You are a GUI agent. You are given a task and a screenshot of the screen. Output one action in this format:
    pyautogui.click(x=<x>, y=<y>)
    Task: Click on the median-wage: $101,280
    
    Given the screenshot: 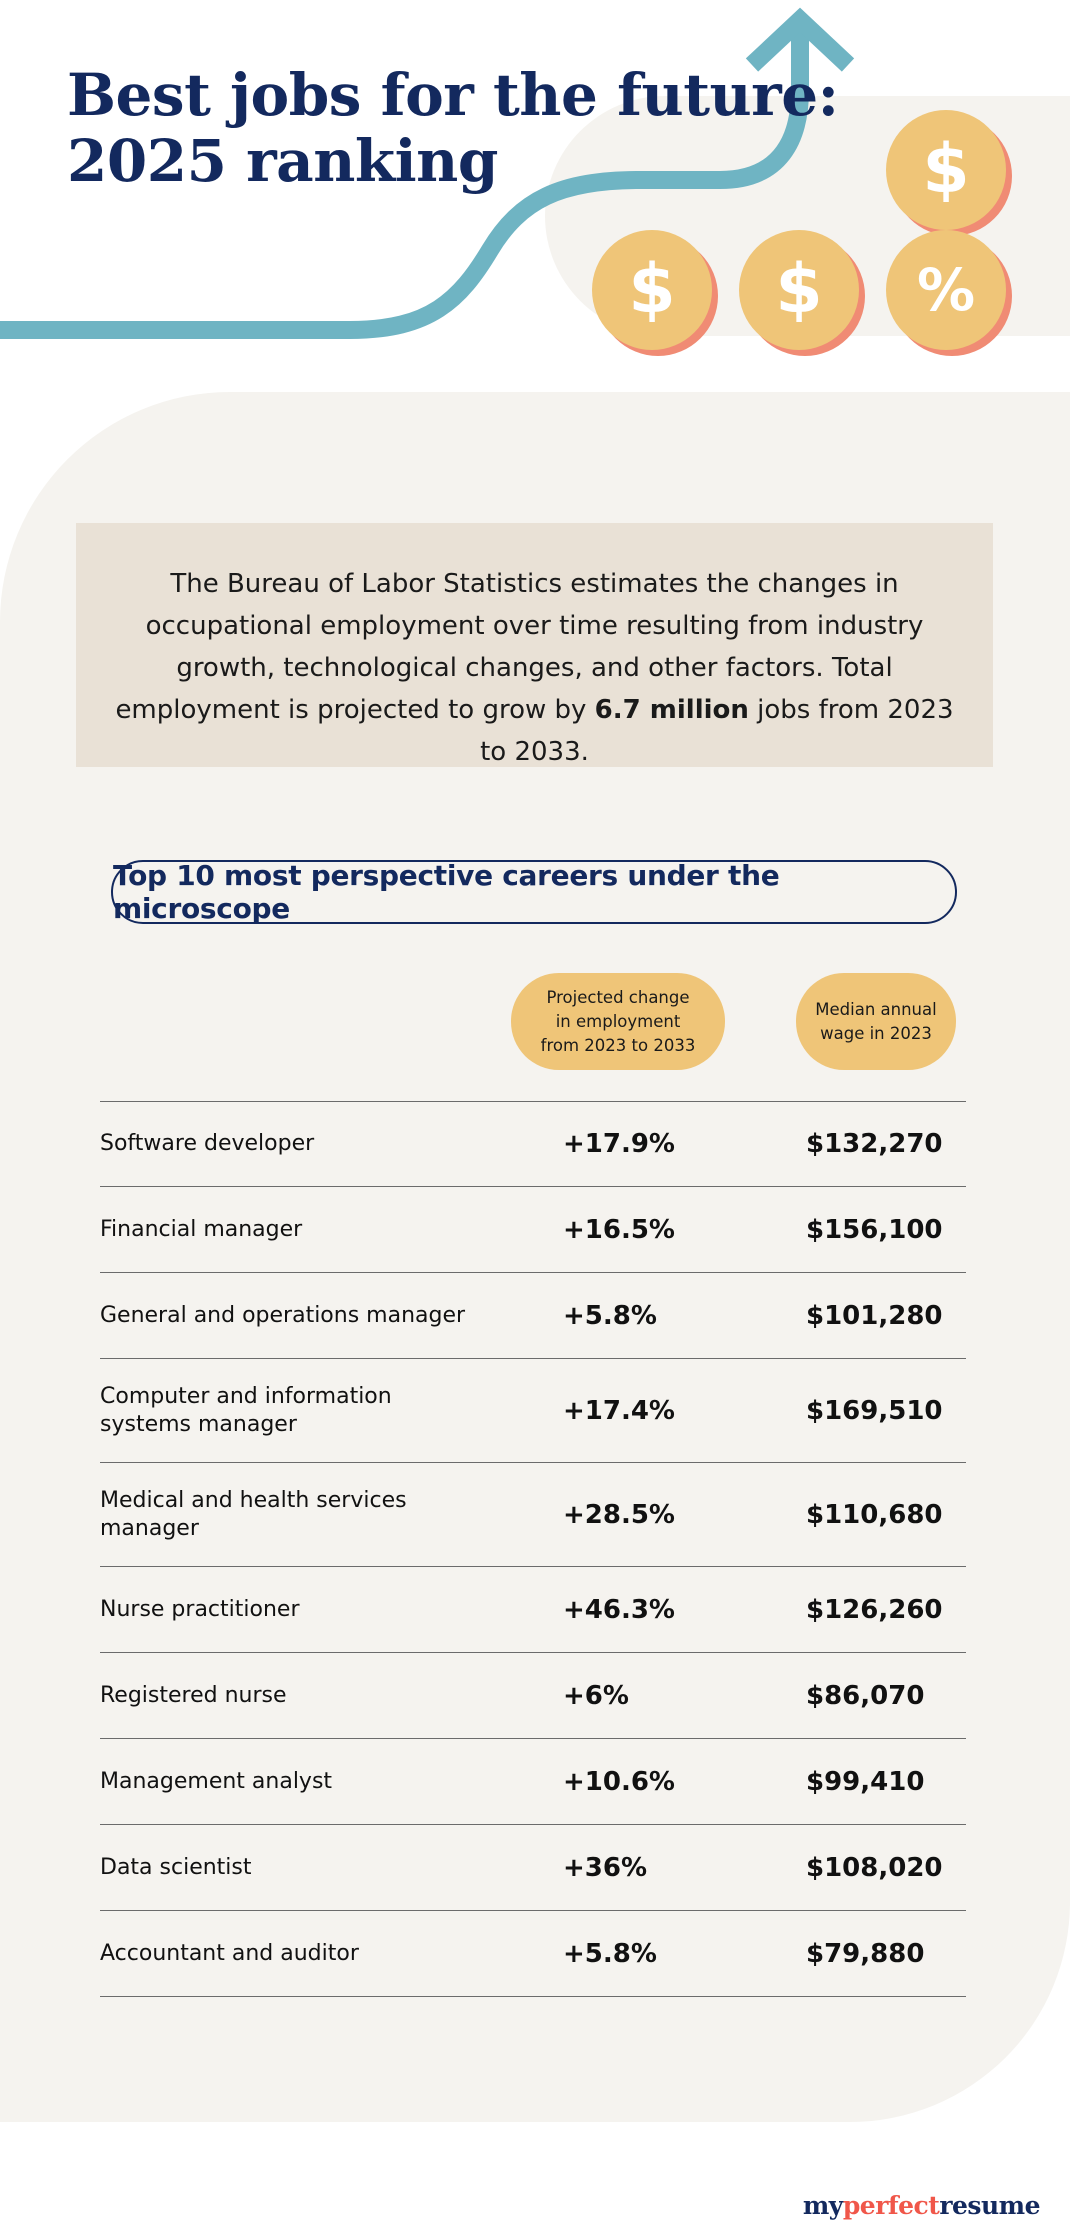 What is the action you would take?
    pyautogui.click(x=874, y=1315)
    